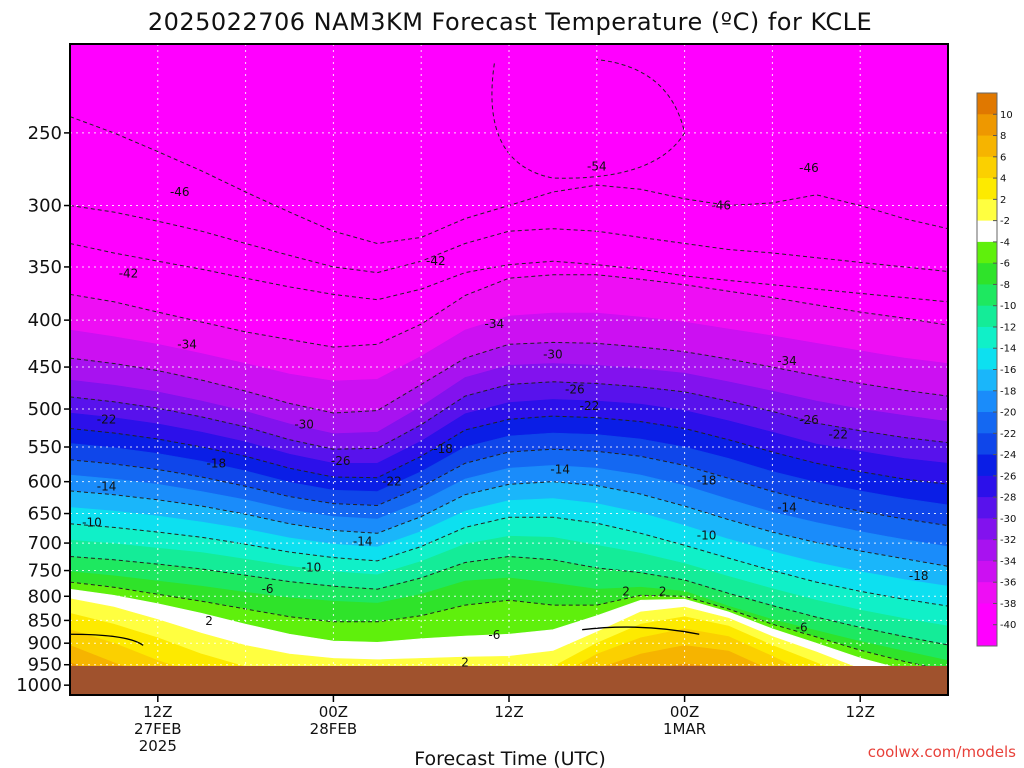  Describe the element at coordinates (1003, 136) in the screenshot. I see `colorbar-label: 8` at that location.